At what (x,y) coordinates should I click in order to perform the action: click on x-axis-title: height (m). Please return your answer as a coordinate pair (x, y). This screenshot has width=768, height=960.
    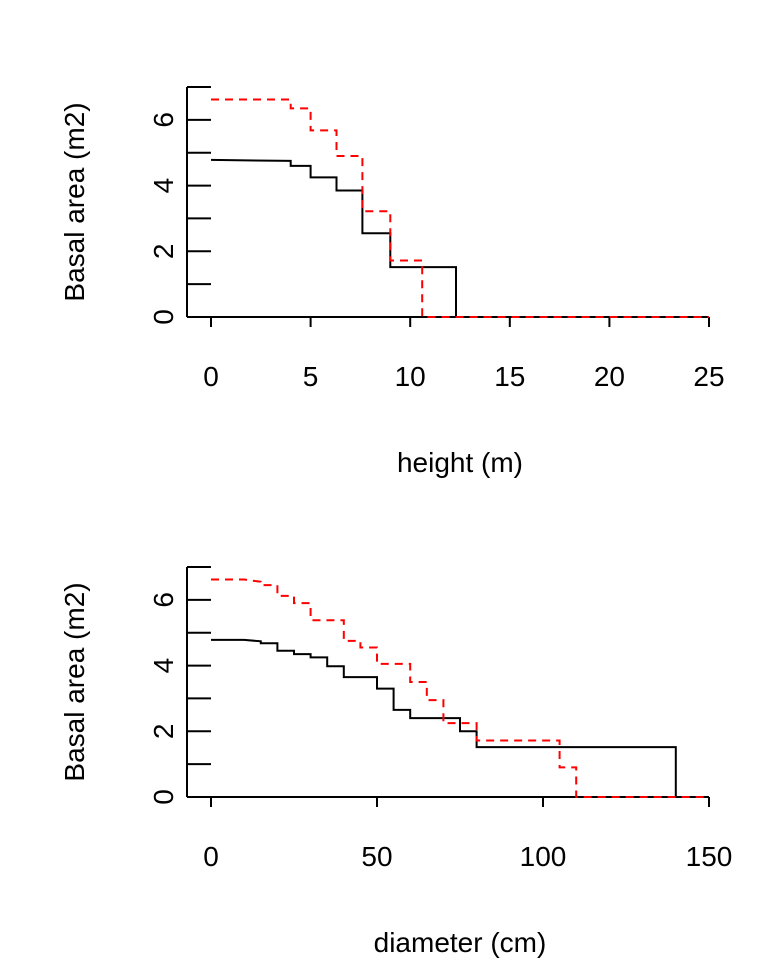
    Looking at the image, I should click on (460, 462).